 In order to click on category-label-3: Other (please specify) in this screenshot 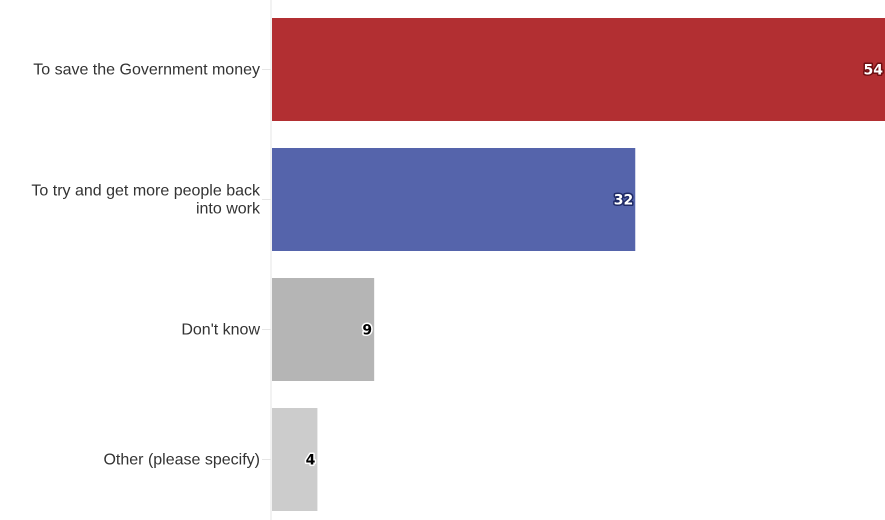, I will do `click(181, 460)`.